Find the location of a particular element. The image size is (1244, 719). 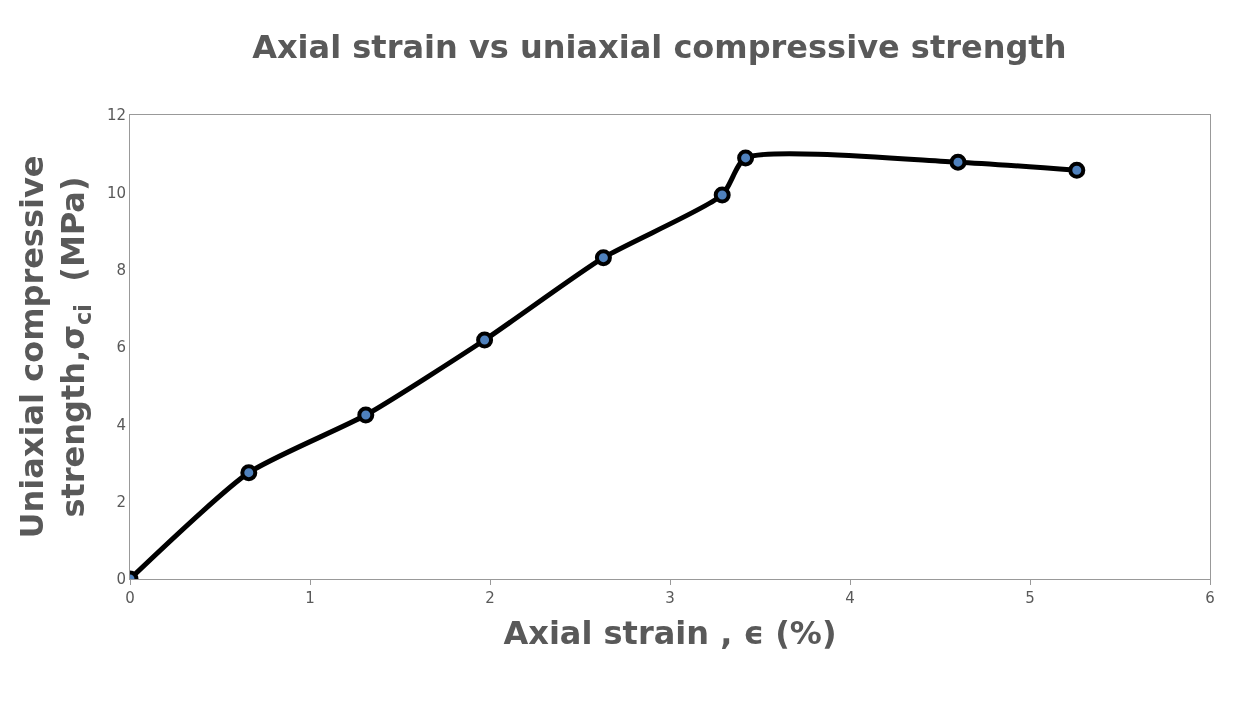

x-tick-label: 4 is located at coordinates (850, 598).